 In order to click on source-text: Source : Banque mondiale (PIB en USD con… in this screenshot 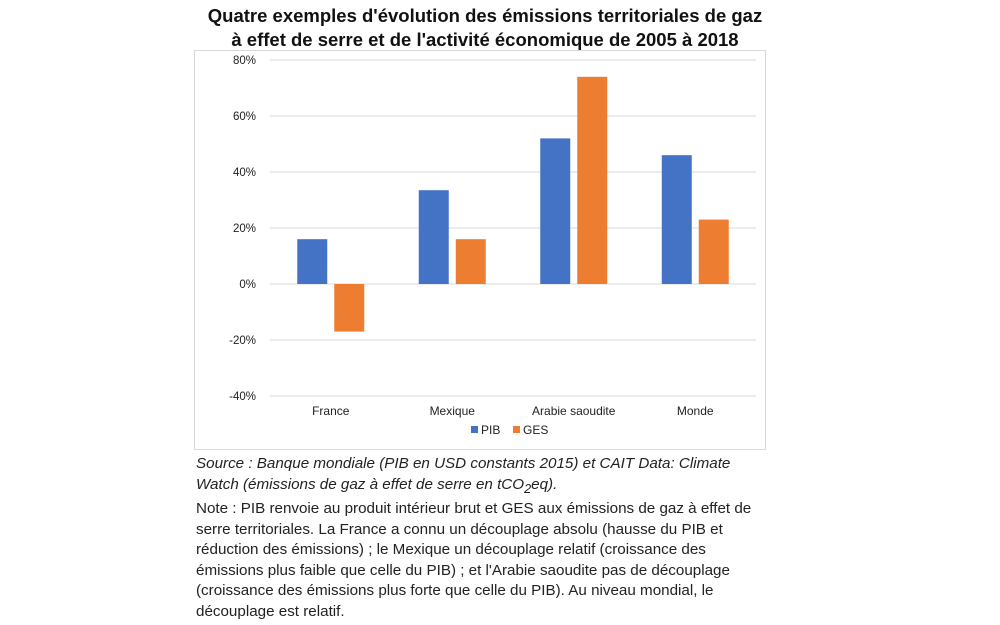, I will do `click(486, 476)`.